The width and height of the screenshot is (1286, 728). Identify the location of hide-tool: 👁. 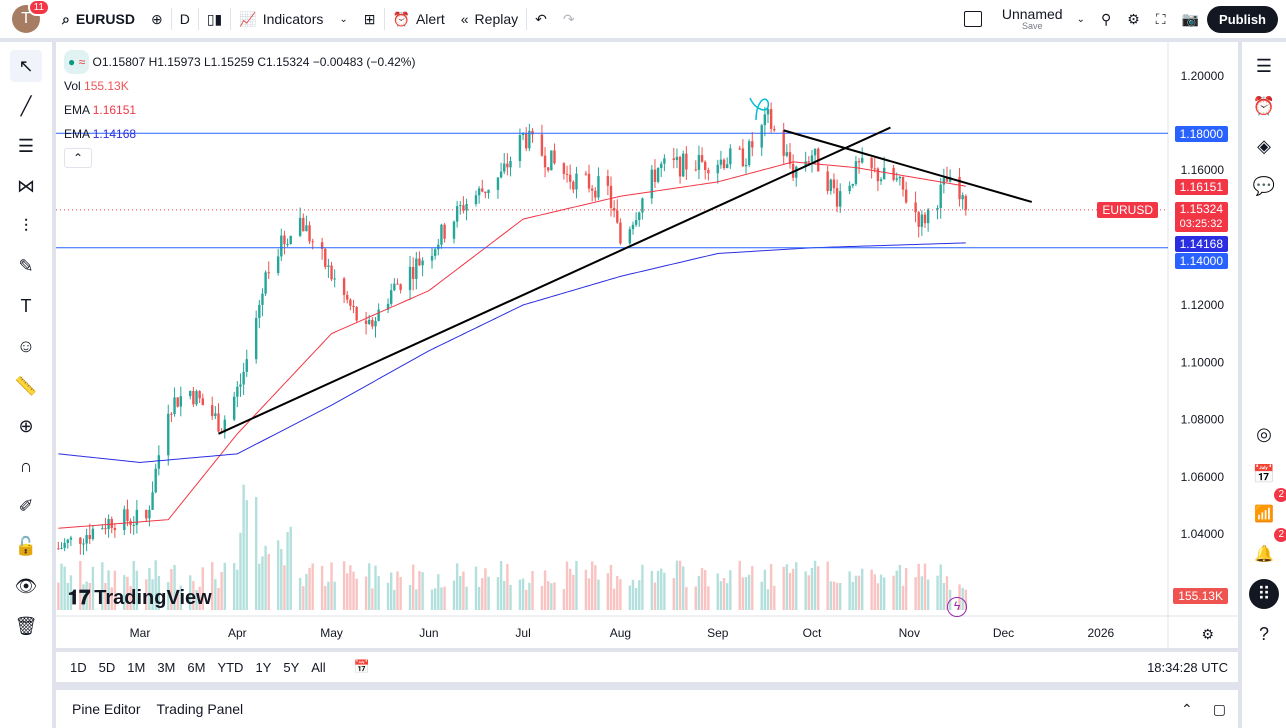
(26, 586).